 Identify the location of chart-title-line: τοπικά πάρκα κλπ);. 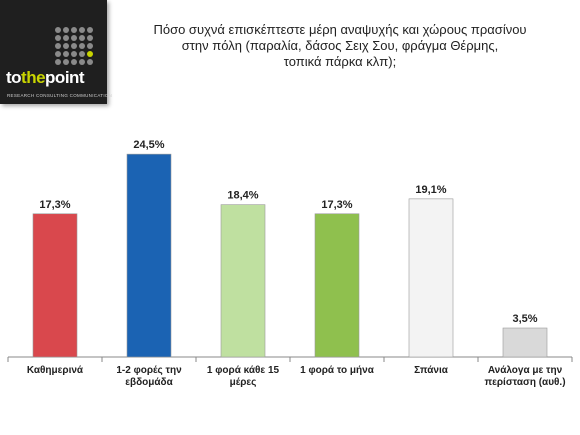
(340, 61).